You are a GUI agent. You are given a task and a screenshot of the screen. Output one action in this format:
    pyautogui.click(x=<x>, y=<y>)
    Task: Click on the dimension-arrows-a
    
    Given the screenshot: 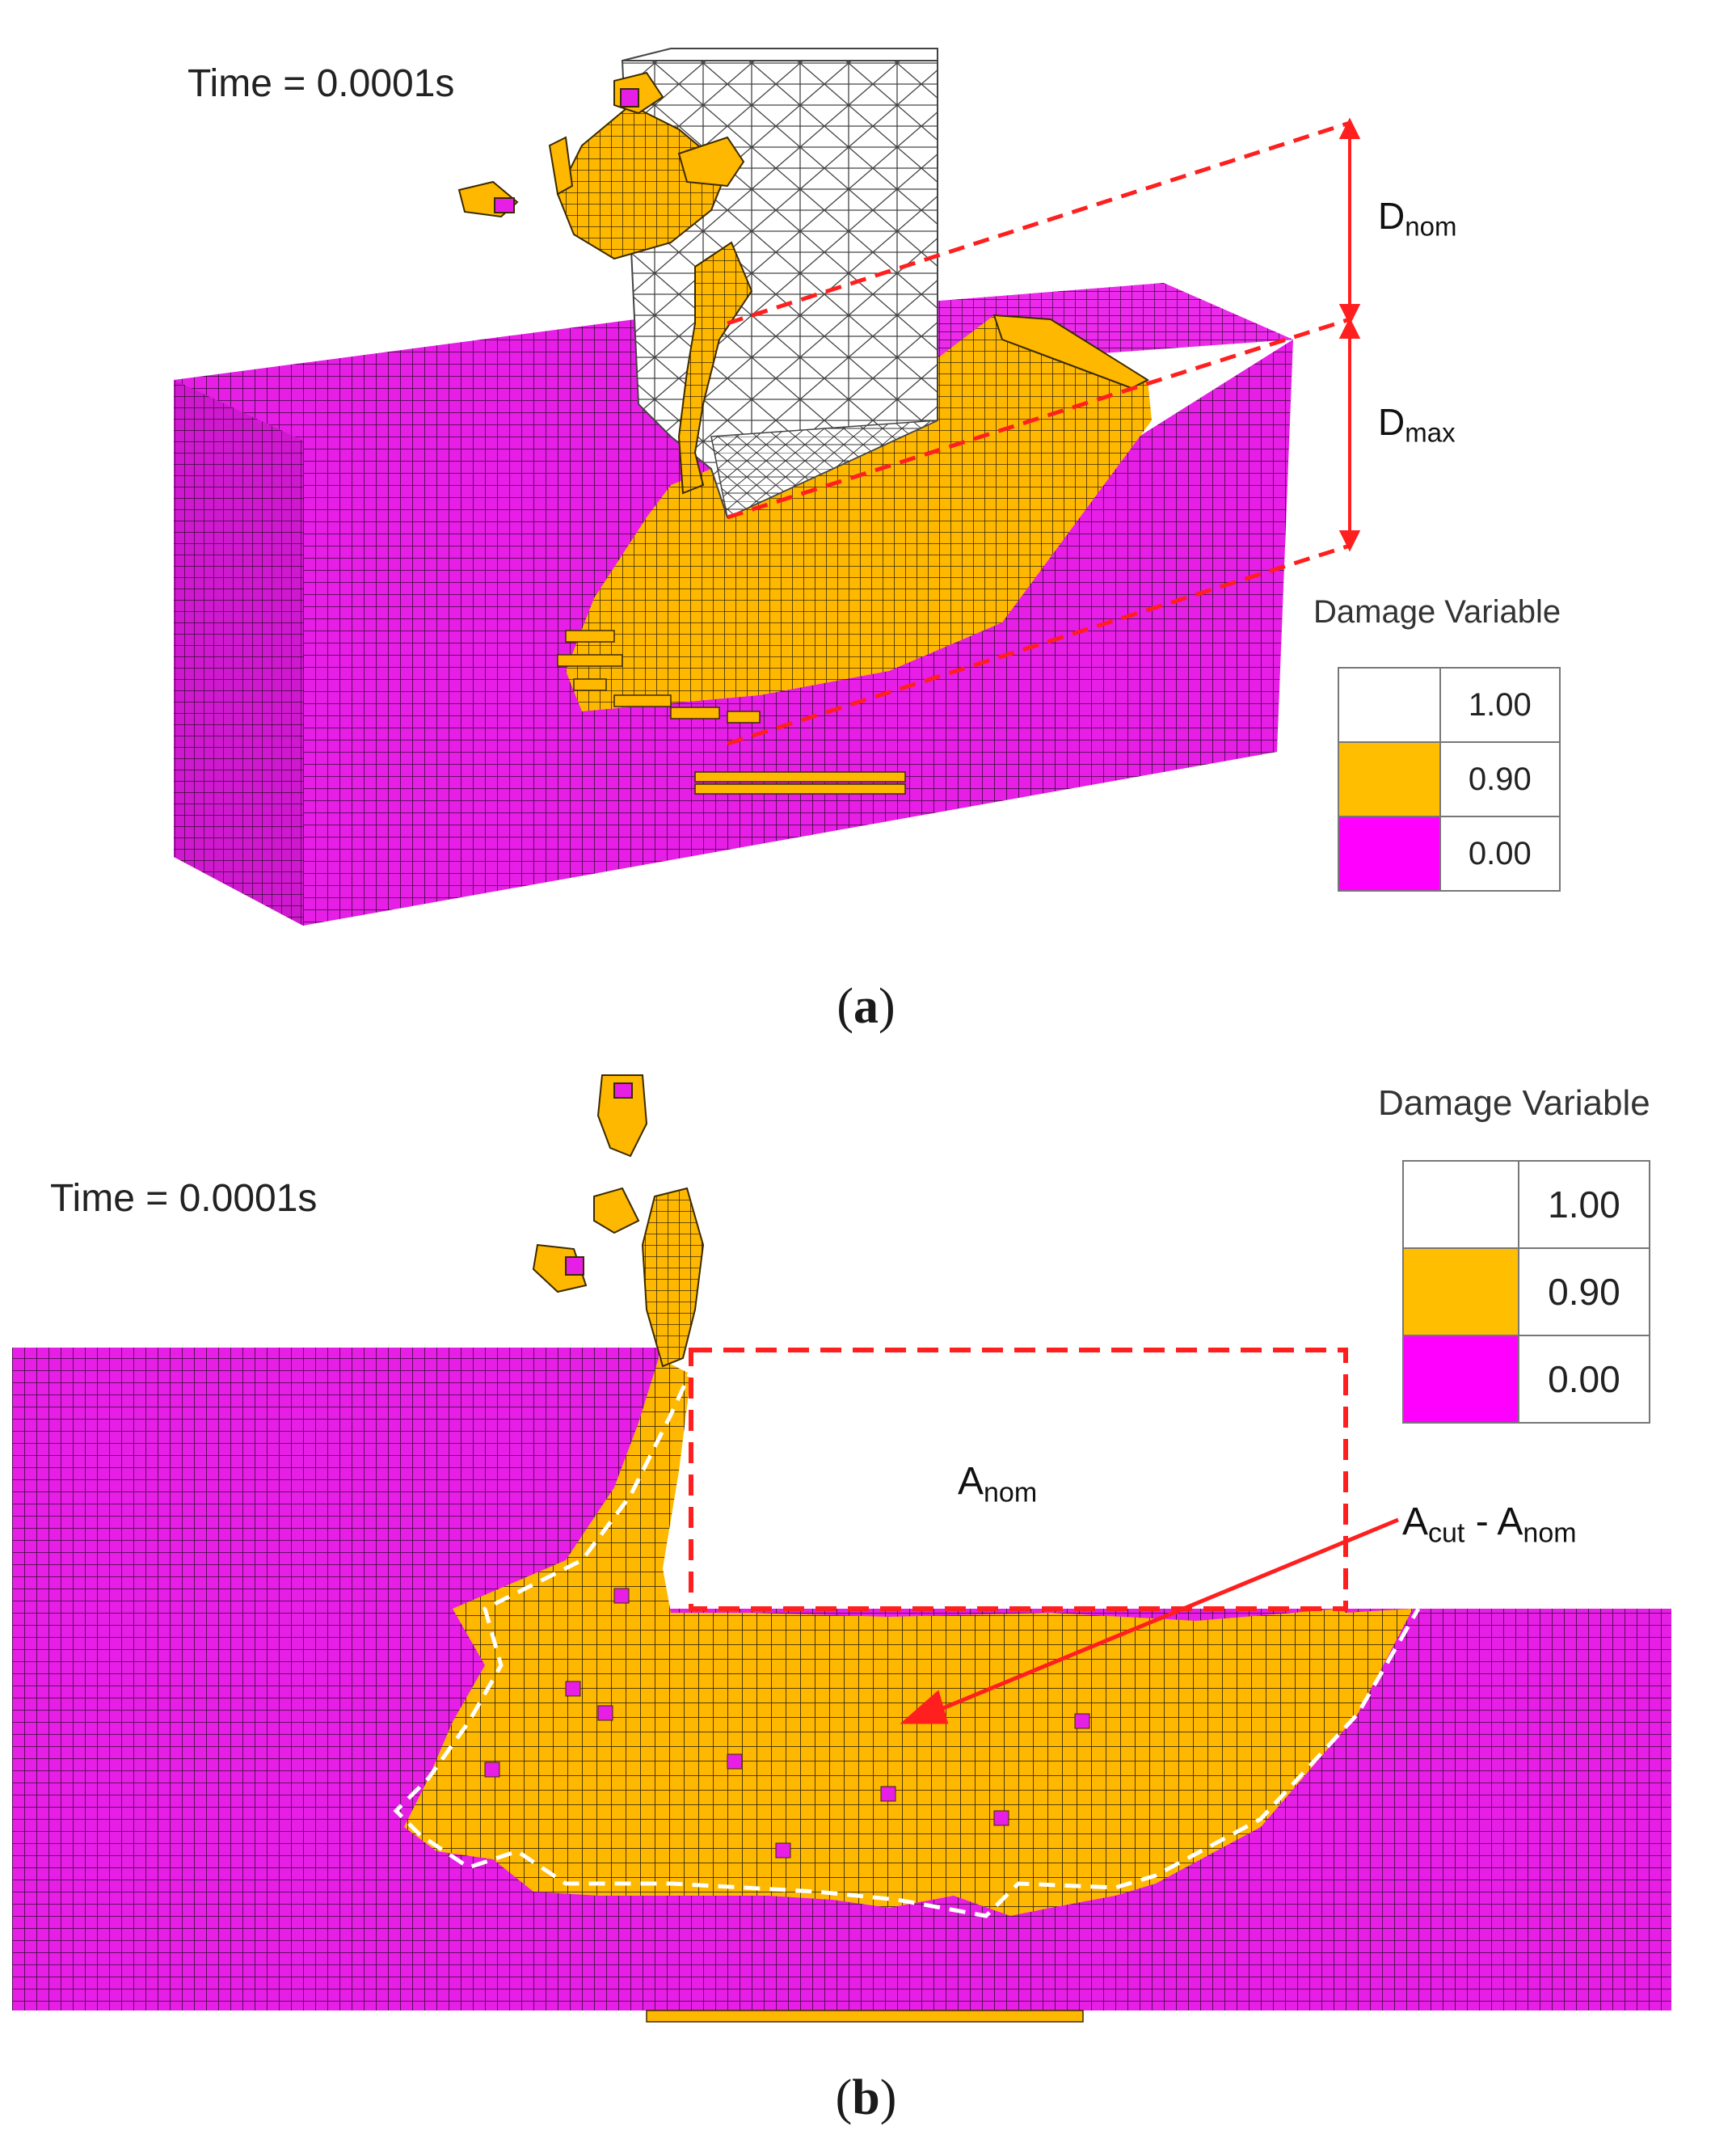 What is the action you would take?
    pyautogui.click(x=1350, y=335)
    